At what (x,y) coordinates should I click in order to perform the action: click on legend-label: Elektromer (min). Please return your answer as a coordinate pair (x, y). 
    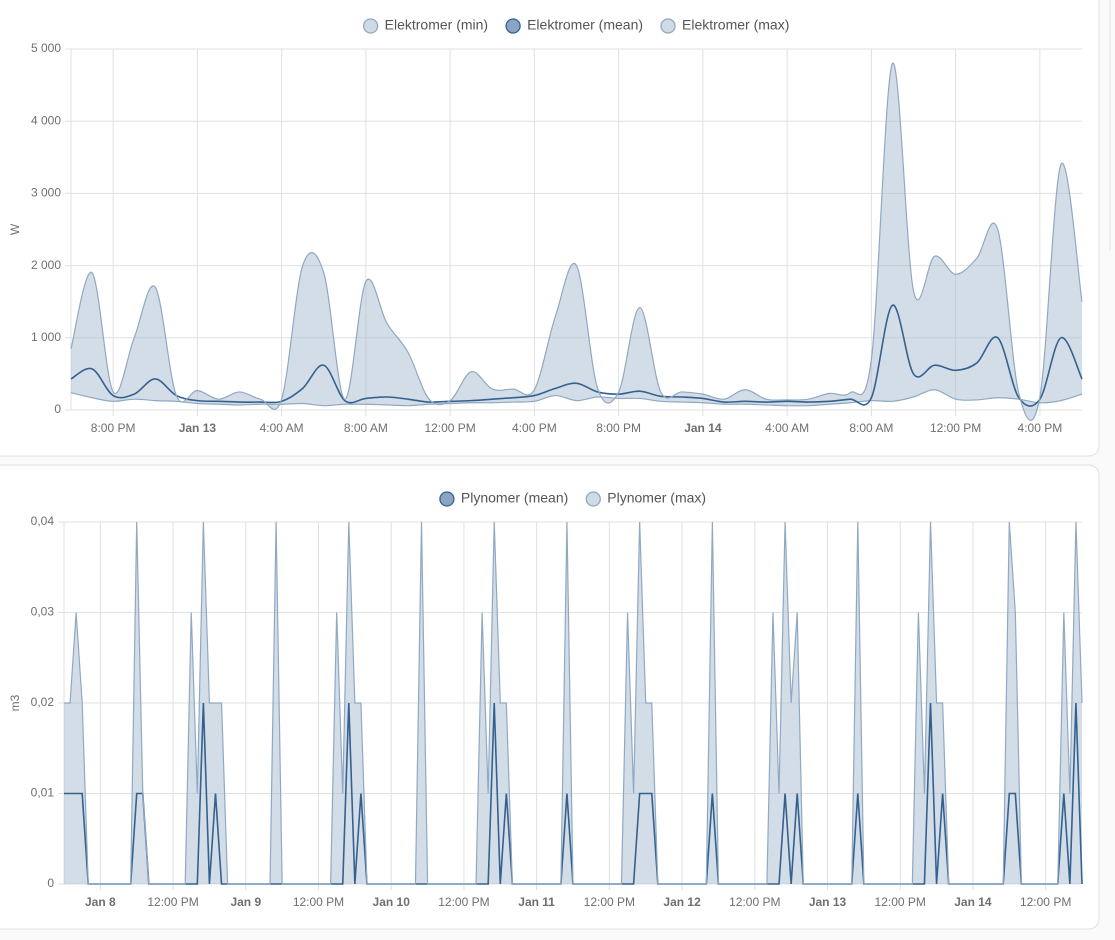
    Looking at the image, I should click on (436, 25).